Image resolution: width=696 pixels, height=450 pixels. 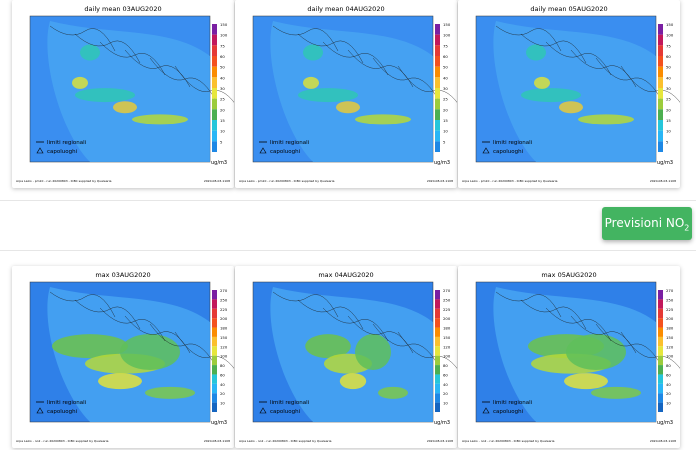 I want to click on colorbar-tick-label: 250, so click(x=447, y=299).